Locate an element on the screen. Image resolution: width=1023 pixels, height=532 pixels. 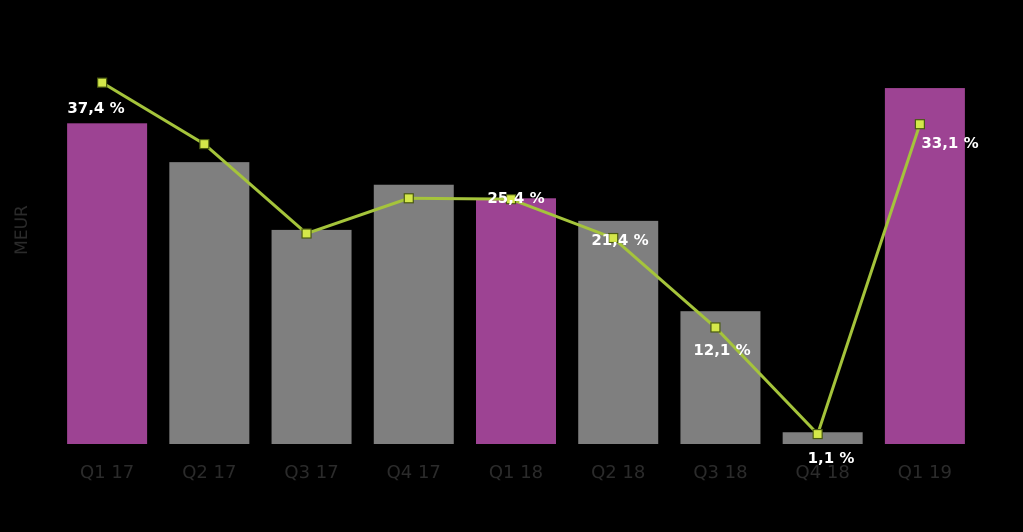
x-tick-label: Q3 17 is located at coordinates (311, 472).